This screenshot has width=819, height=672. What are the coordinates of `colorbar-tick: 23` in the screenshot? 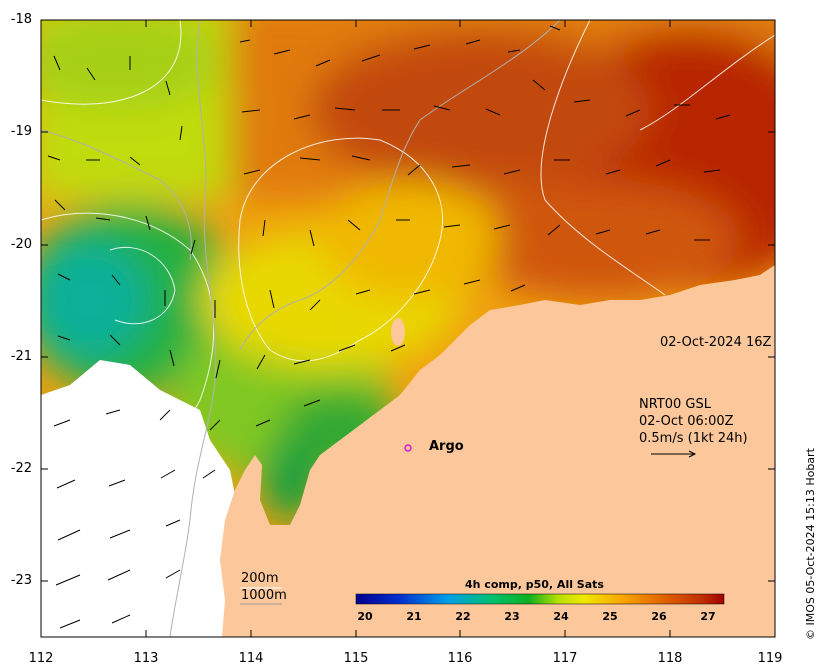 It's located at (512, 616).